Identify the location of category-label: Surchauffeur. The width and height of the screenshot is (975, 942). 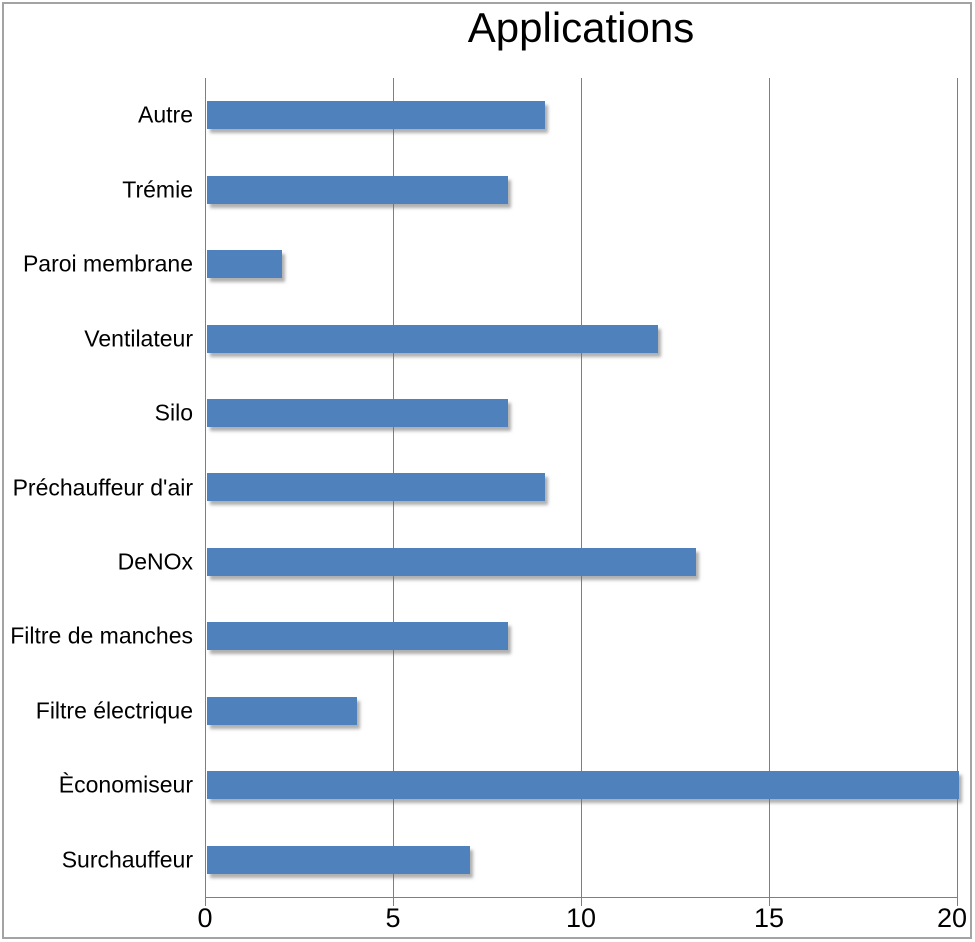
(127, 859).